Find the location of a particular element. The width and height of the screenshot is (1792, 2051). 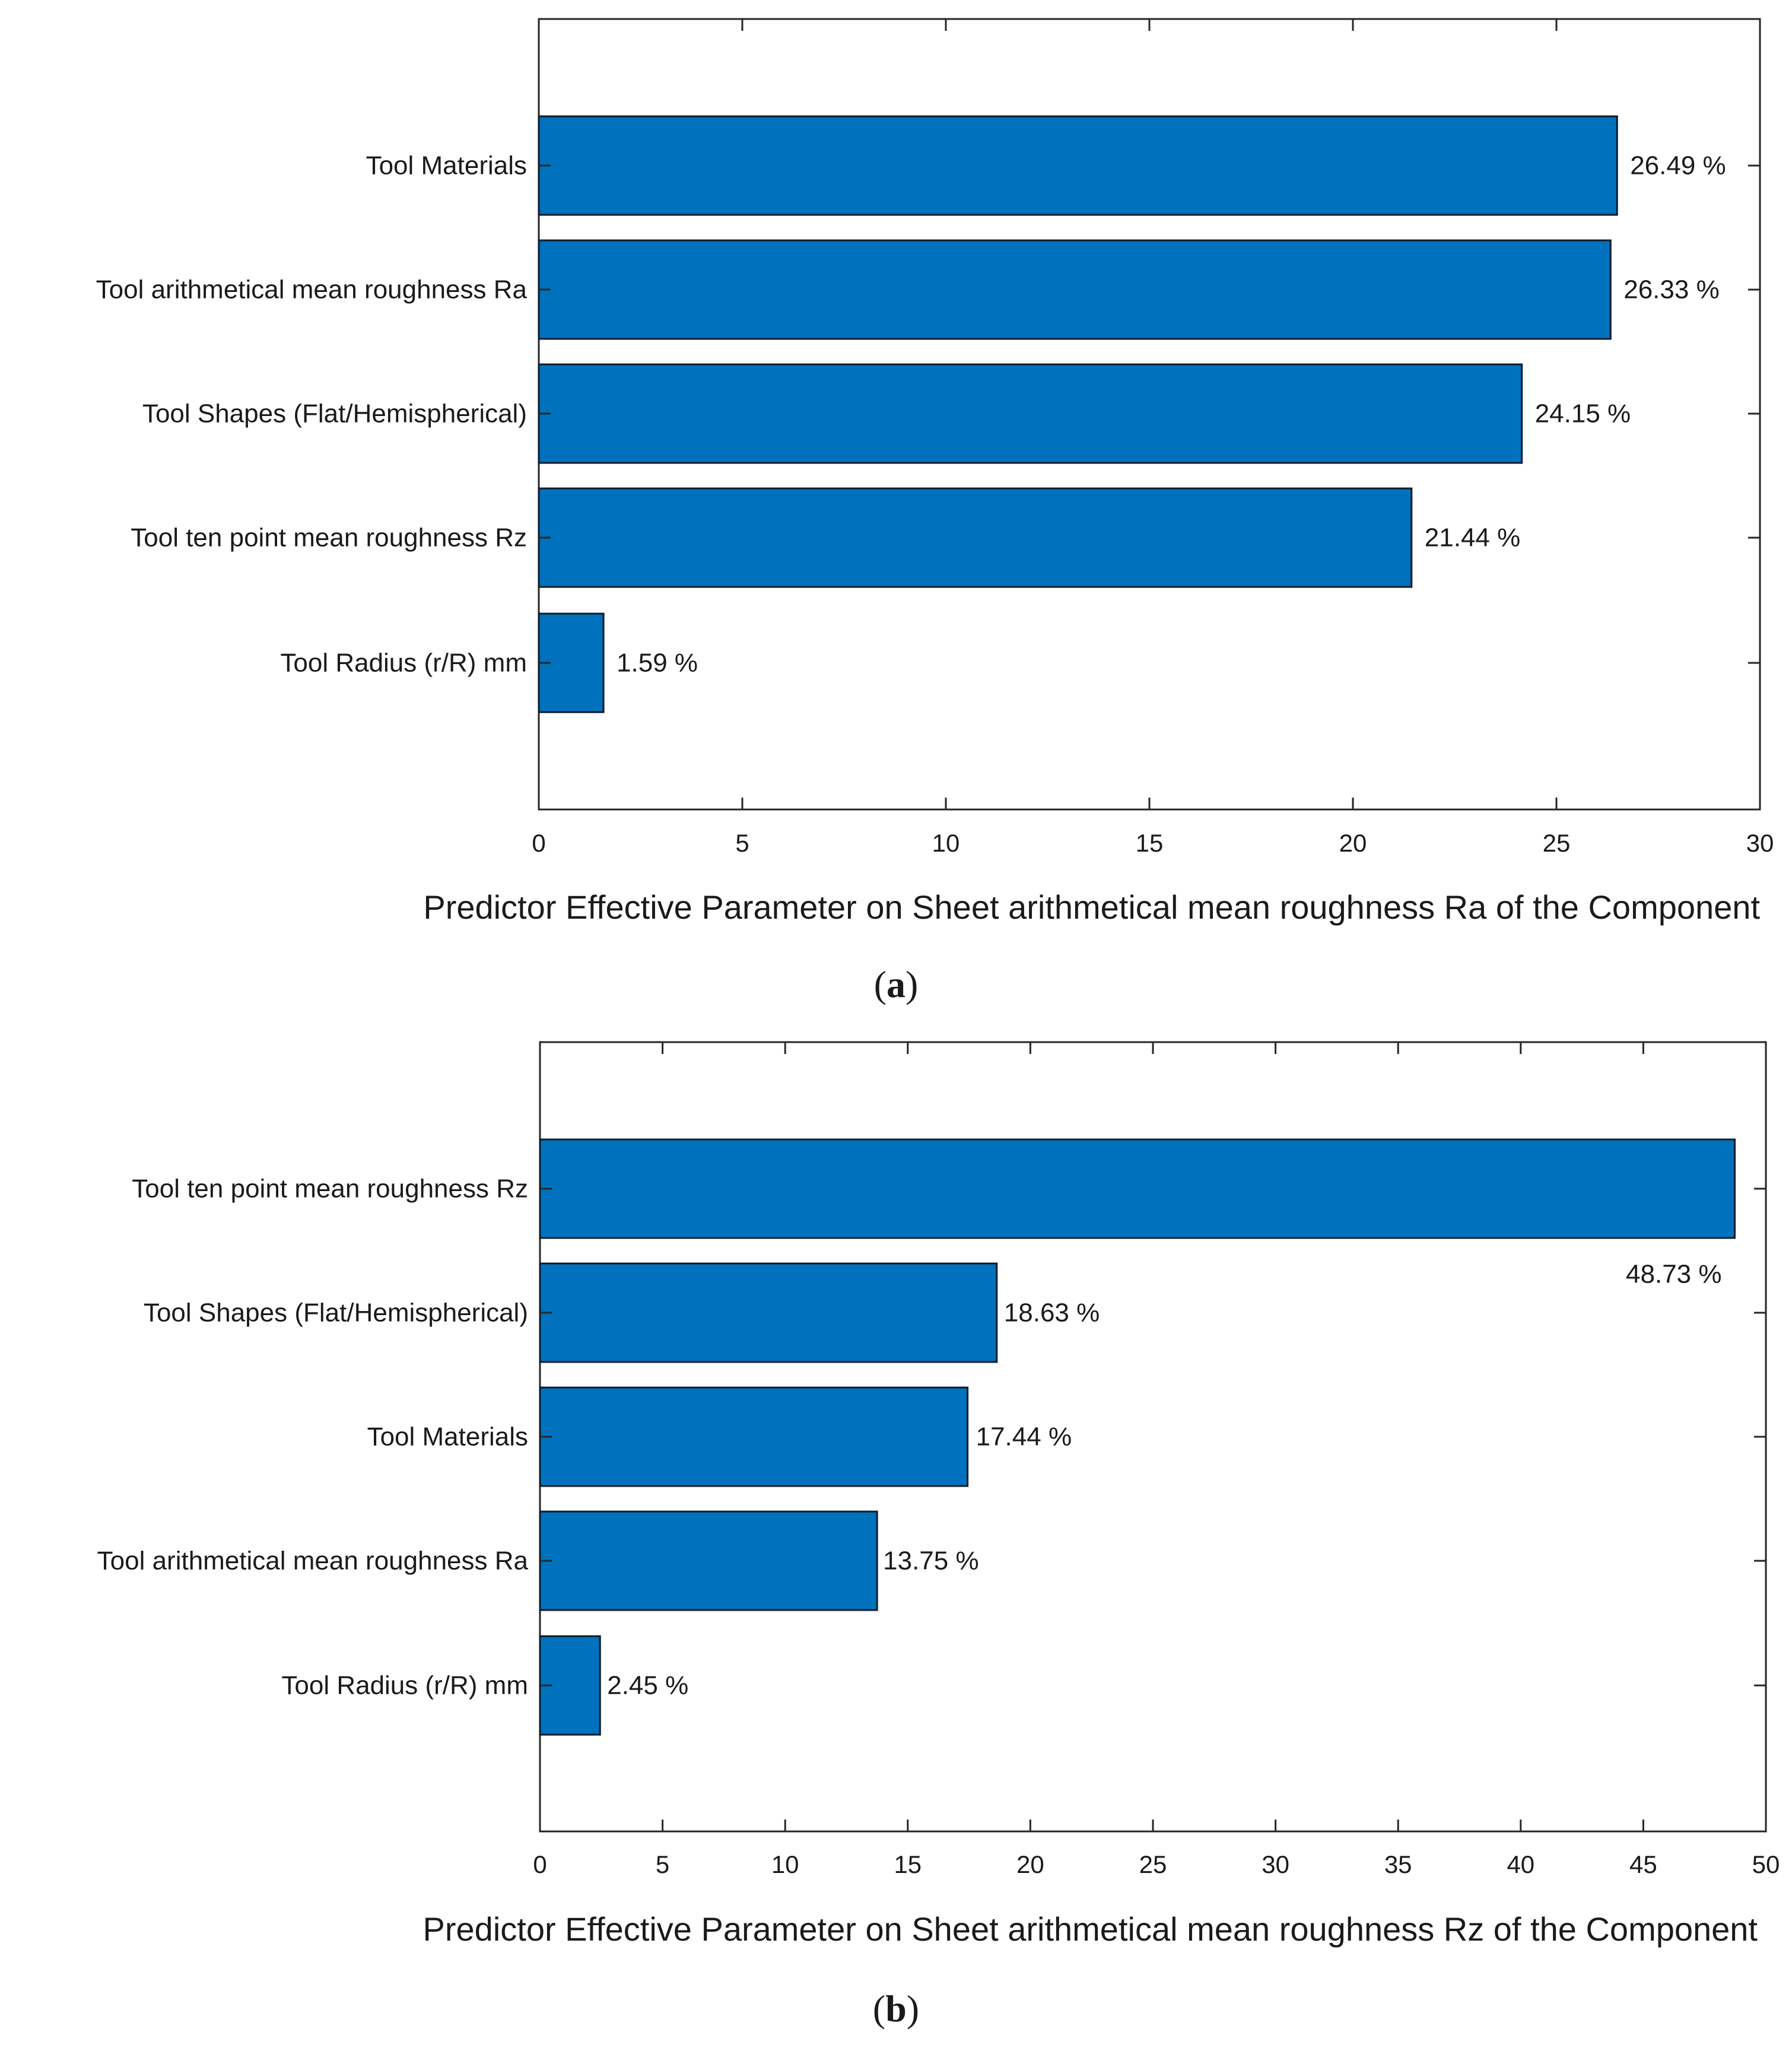

panel-letter: a is located at coordinates (896, 984).